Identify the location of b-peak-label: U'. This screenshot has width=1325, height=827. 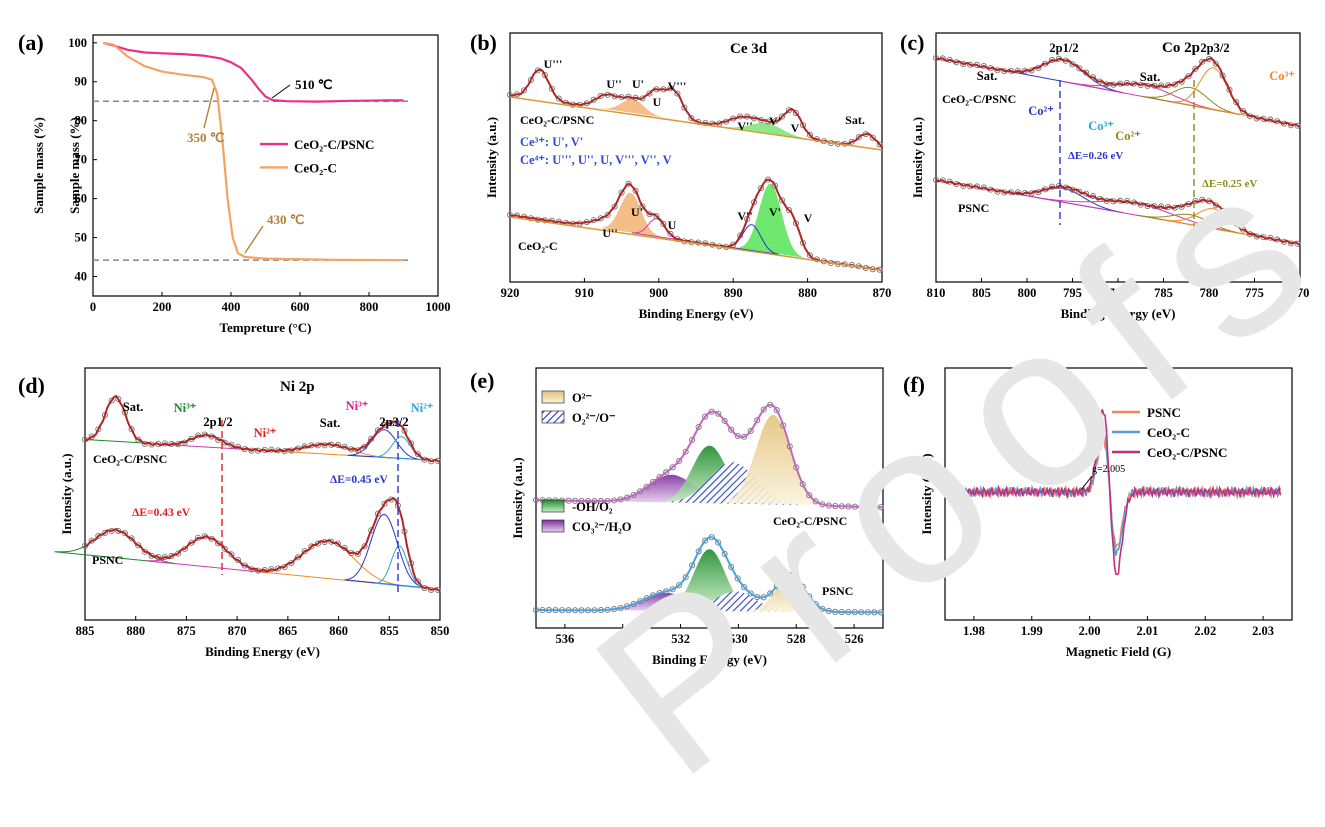
(637, 212).